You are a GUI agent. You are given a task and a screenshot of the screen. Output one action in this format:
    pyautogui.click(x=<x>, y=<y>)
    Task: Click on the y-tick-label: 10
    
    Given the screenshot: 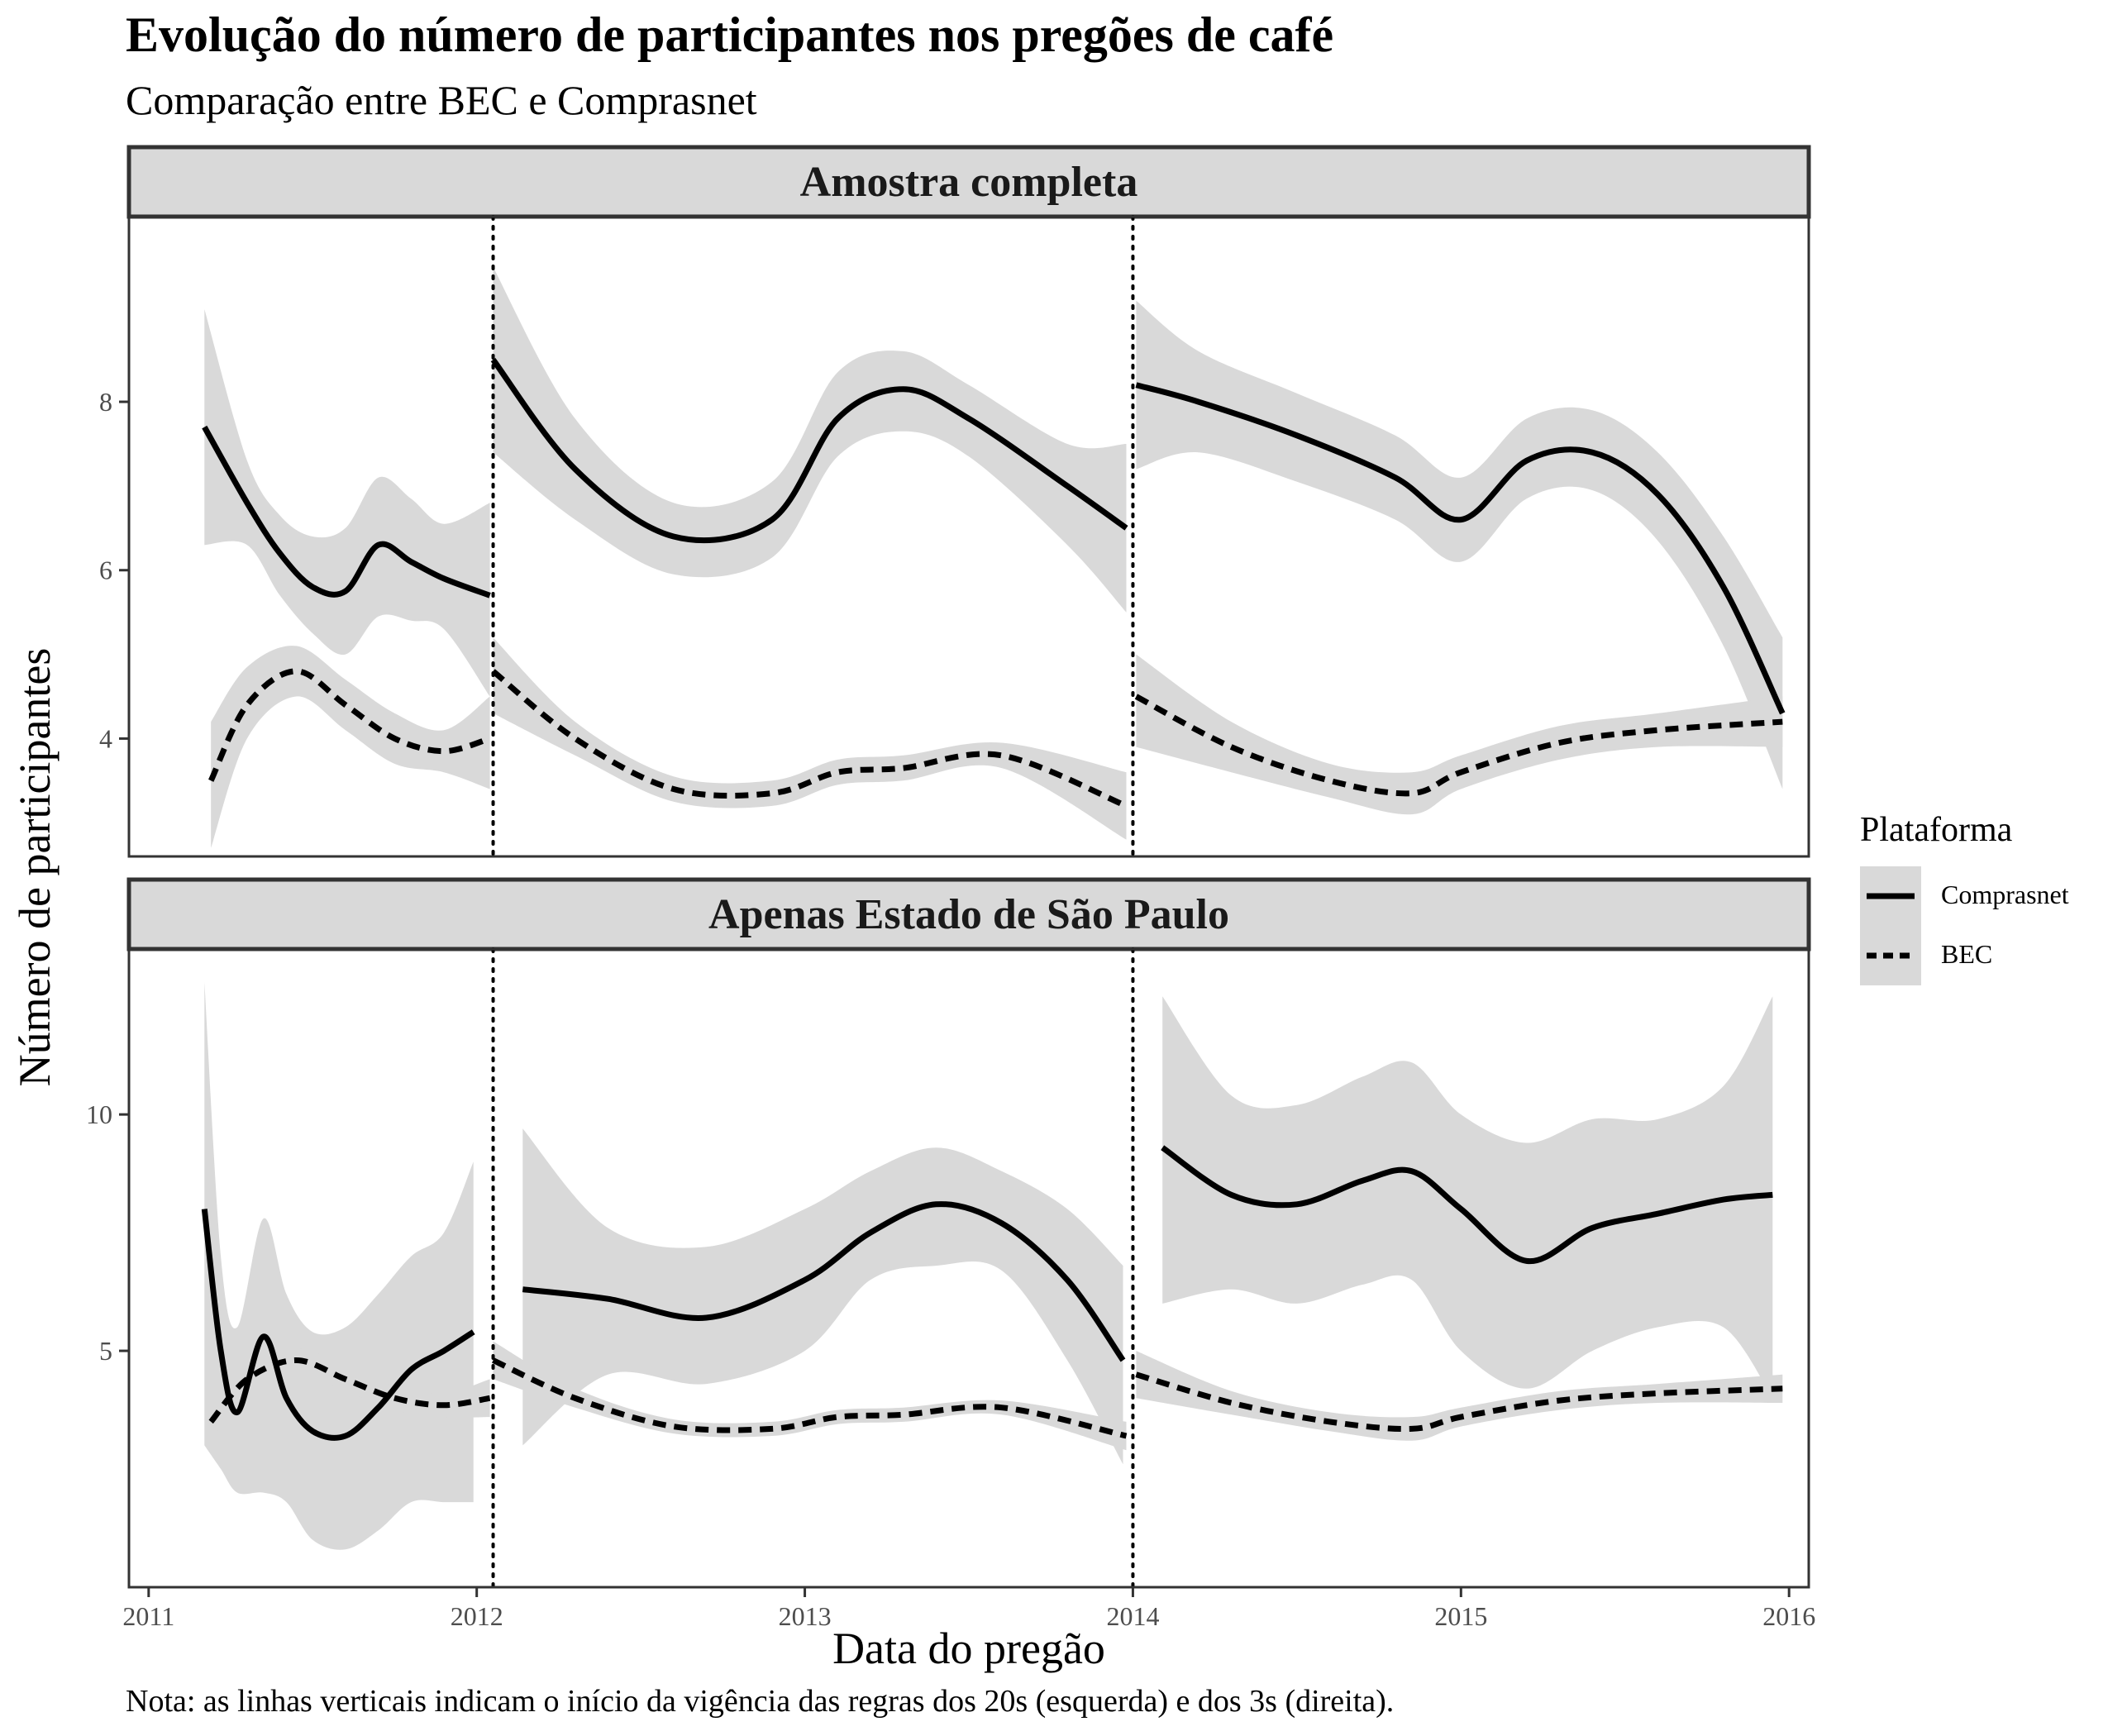 What is the action you would take?
    pyautogui.click(x=99, y=1114)
    